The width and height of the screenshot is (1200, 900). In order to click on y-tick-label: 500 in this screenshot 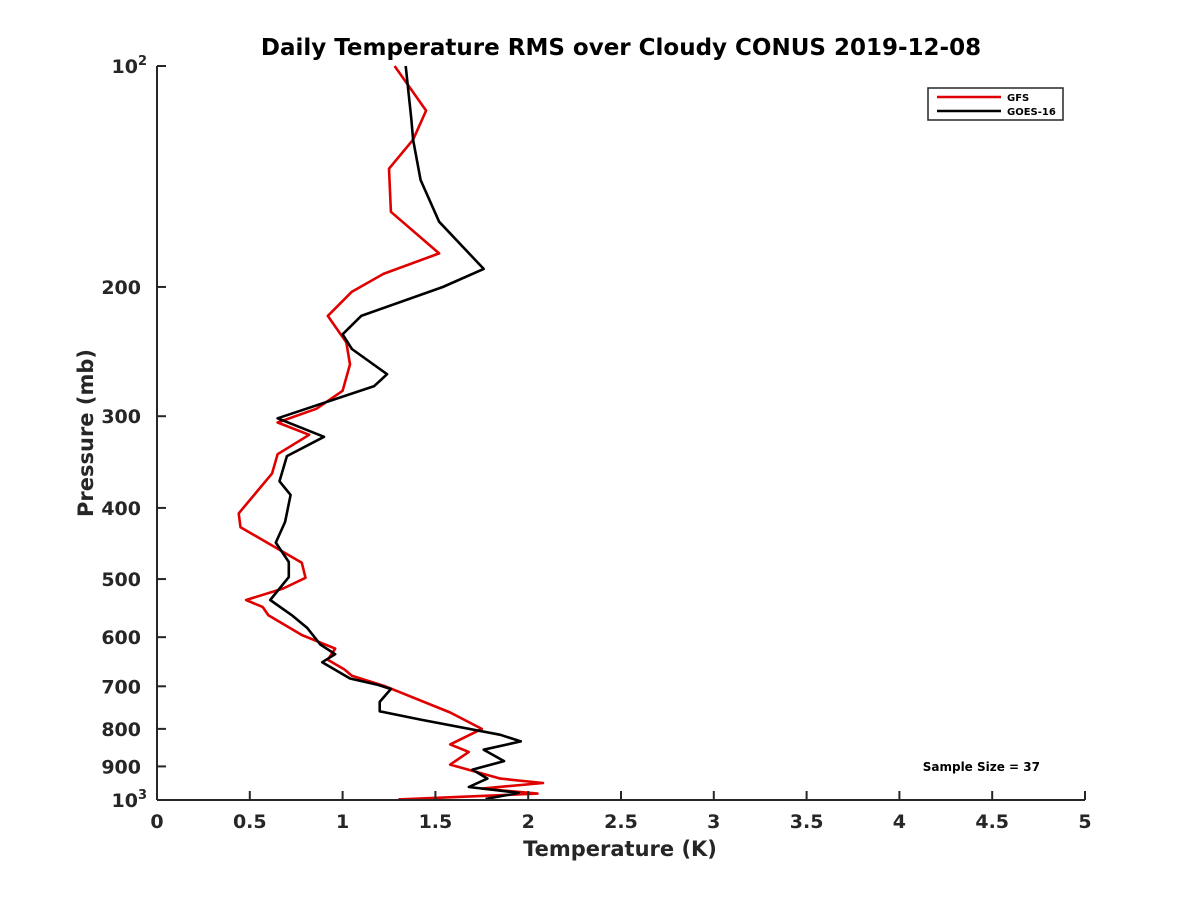, I will do `click(121, 580)`.